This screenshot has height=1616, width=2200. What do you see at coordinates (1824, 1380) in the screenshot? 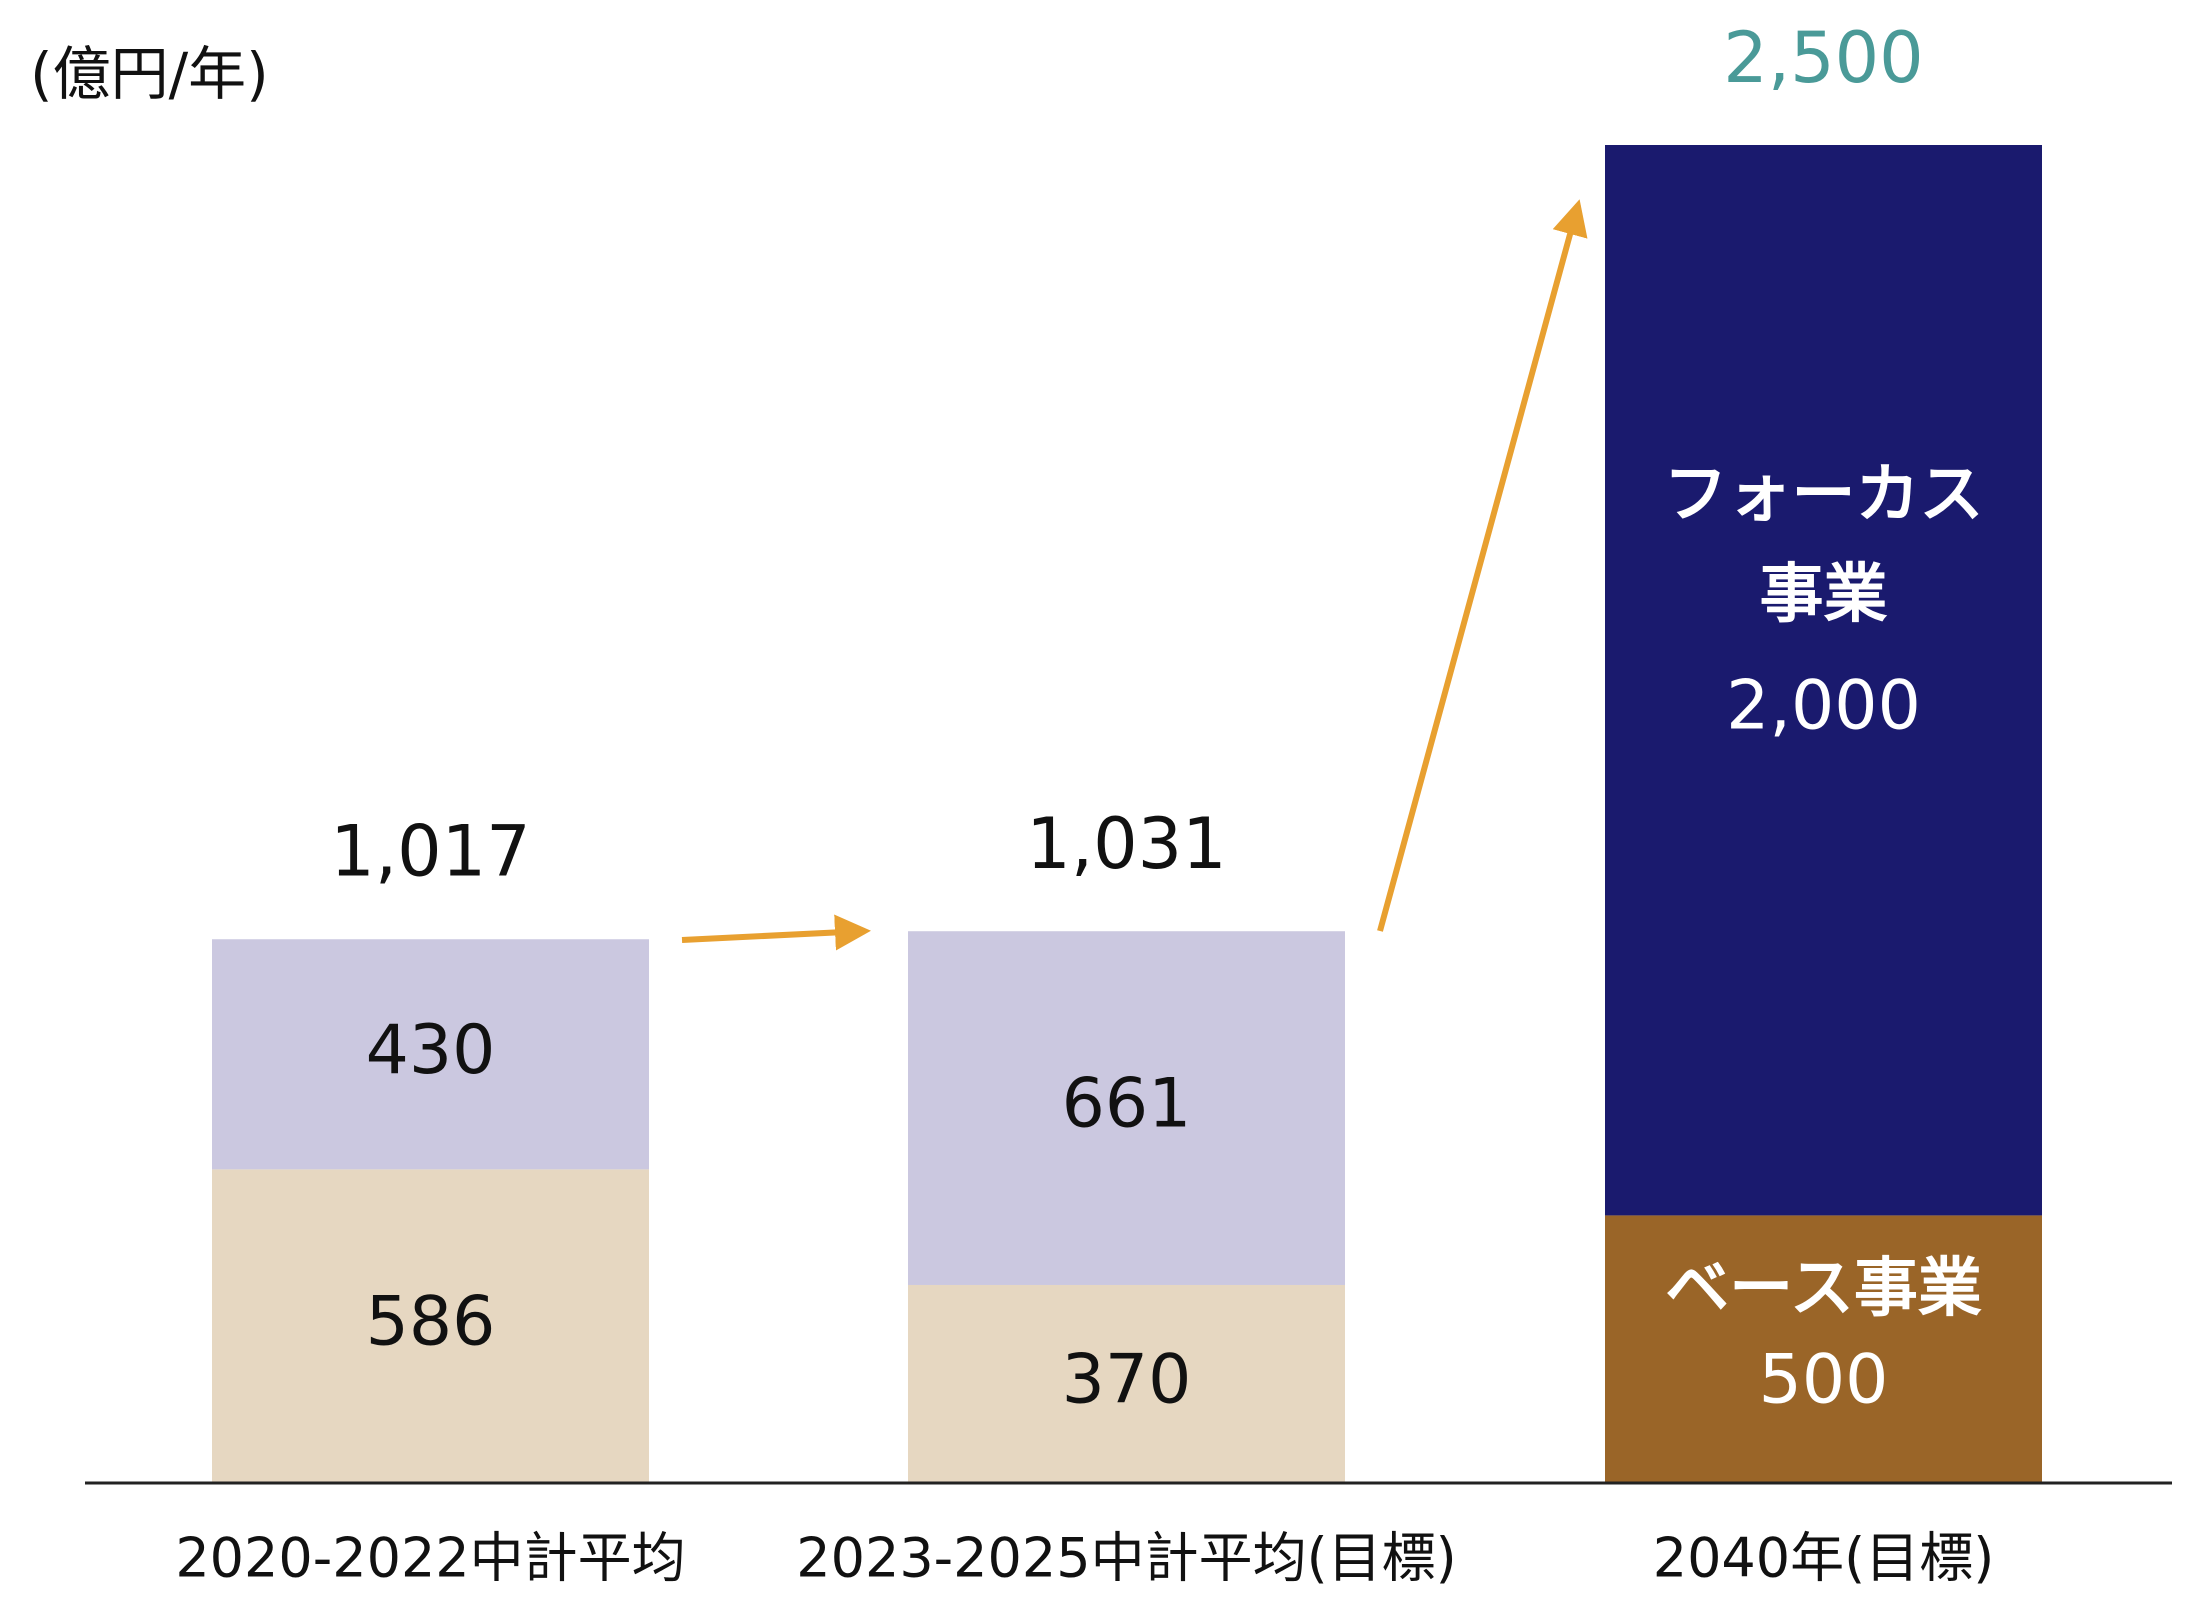
I see `data-label: 500` at bounding box center [1824, 1380].